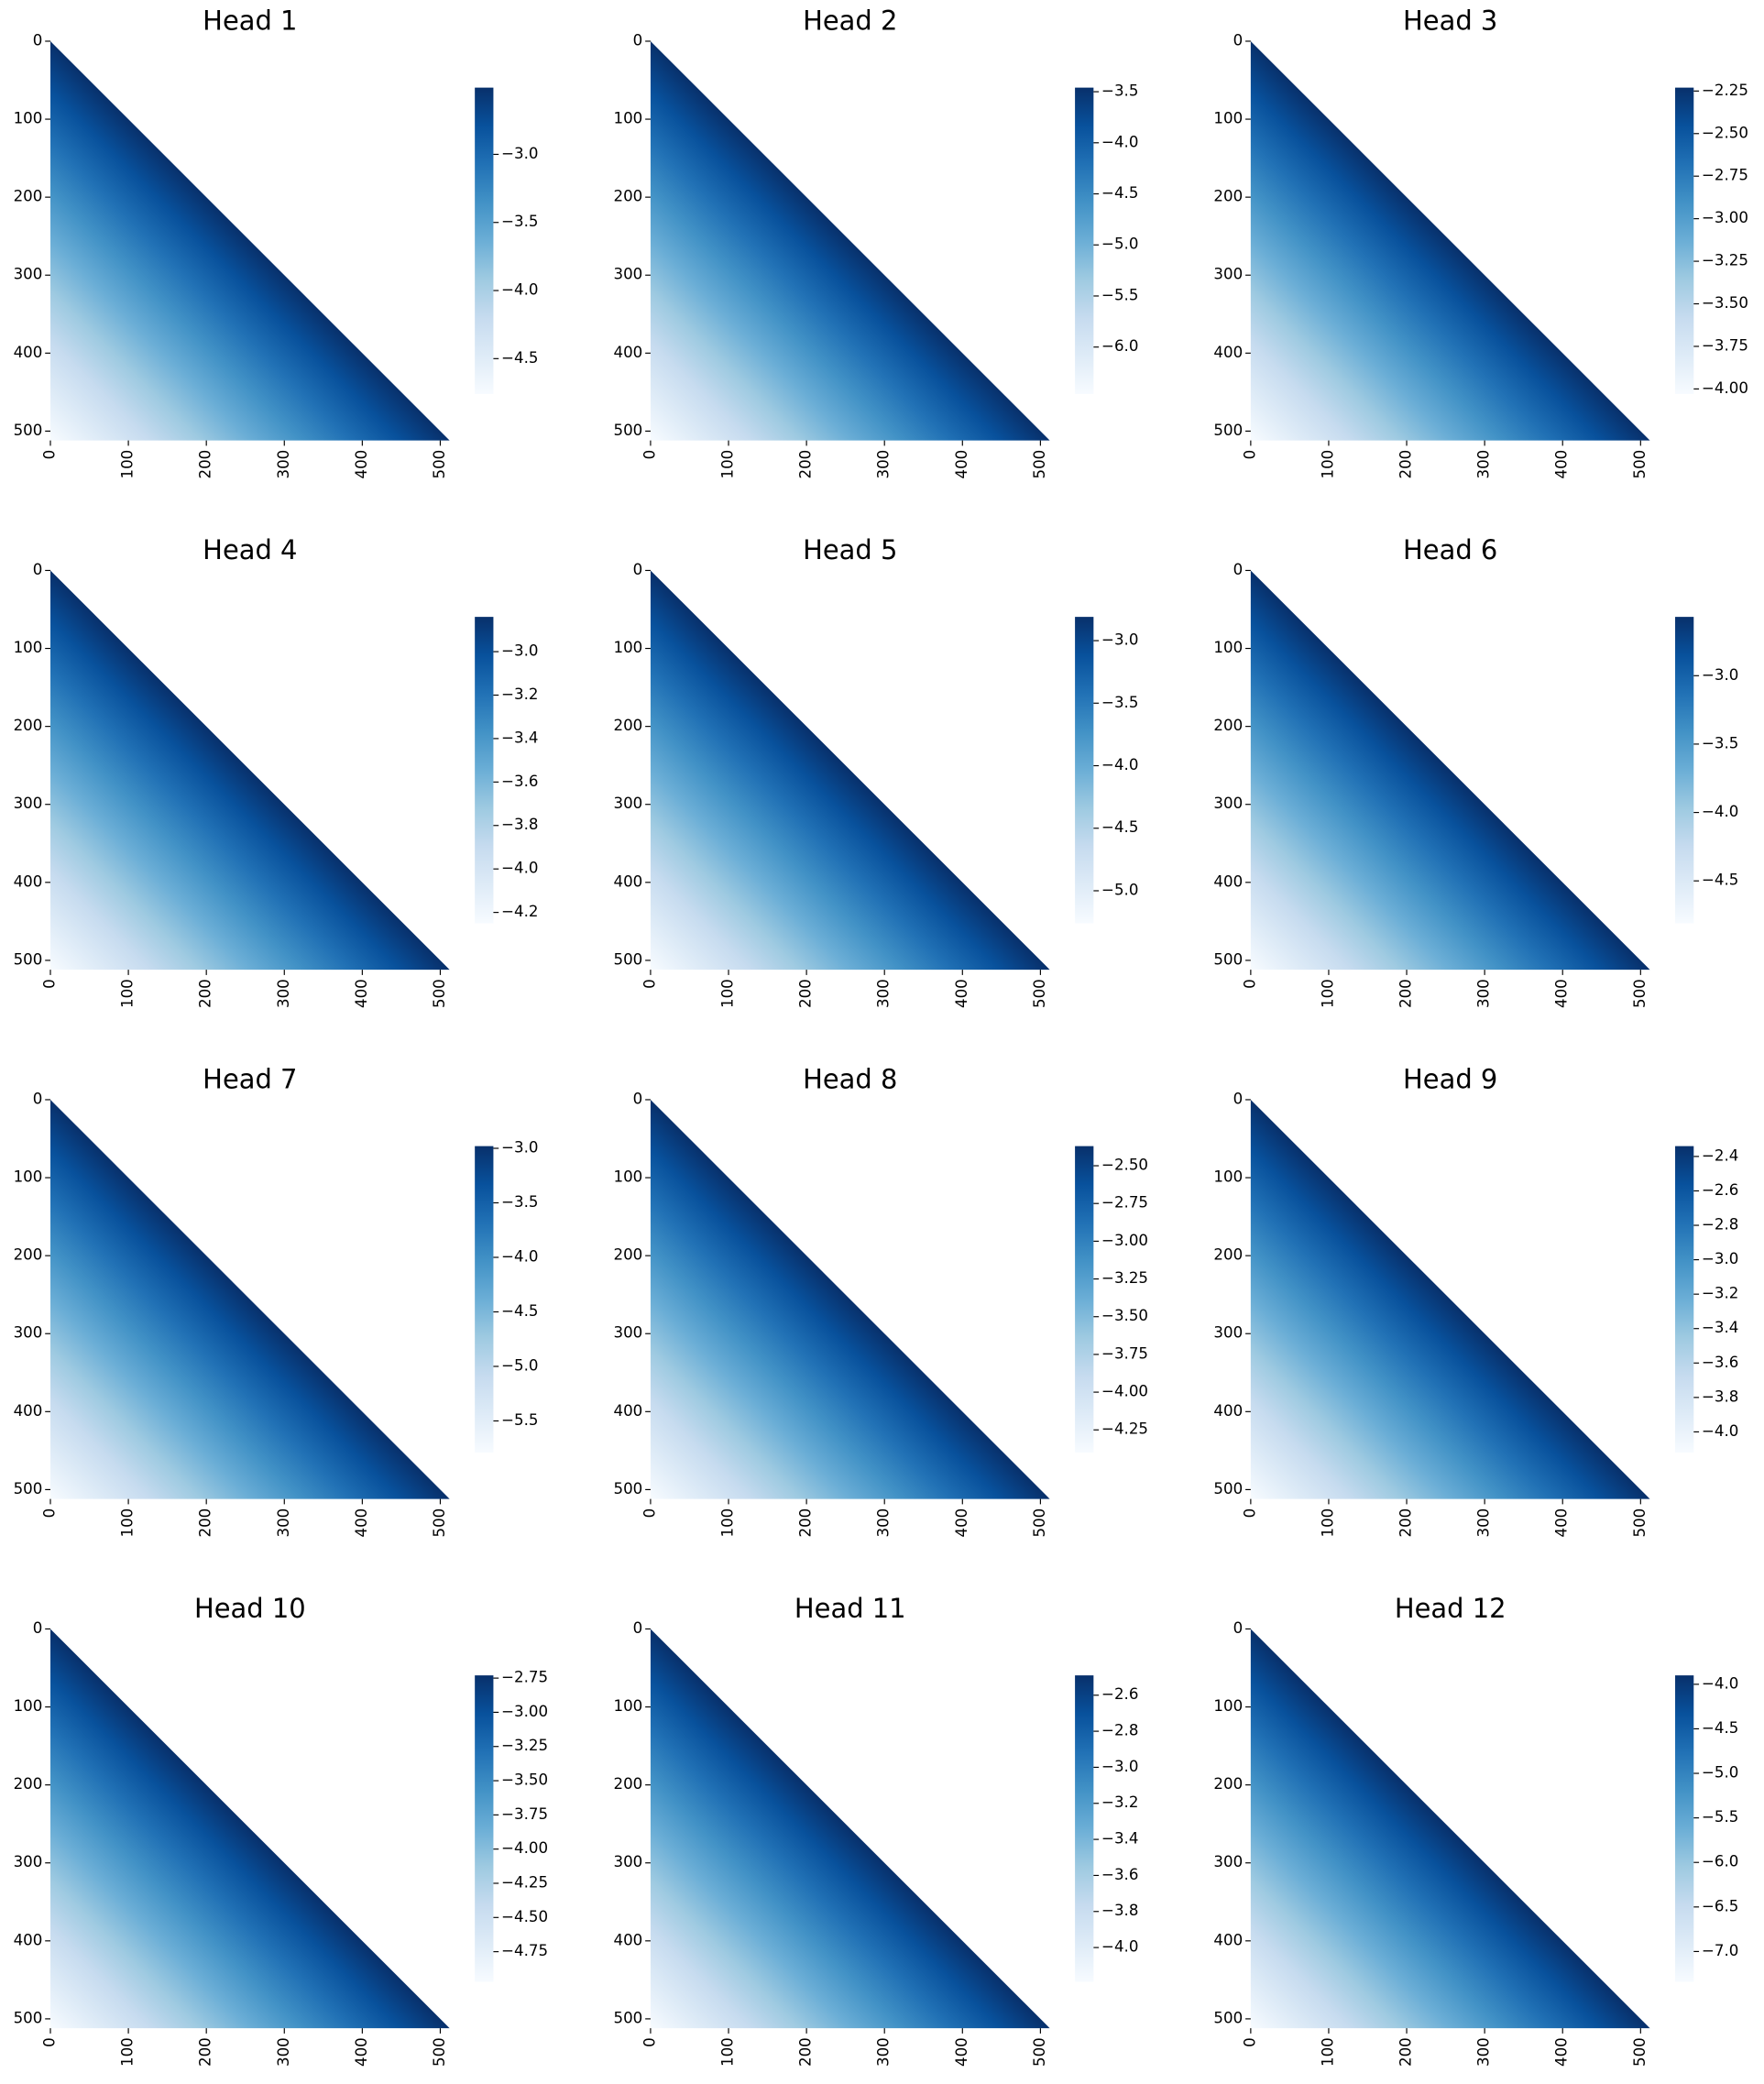 This screenshot has width=1764, height=2084. I want to click on colorbar-tick-label: −3.2, so click(1720, 1293).